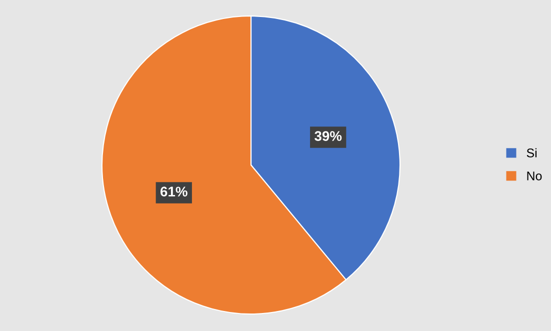  I want to click on legend-label: No, so click(534, 176).